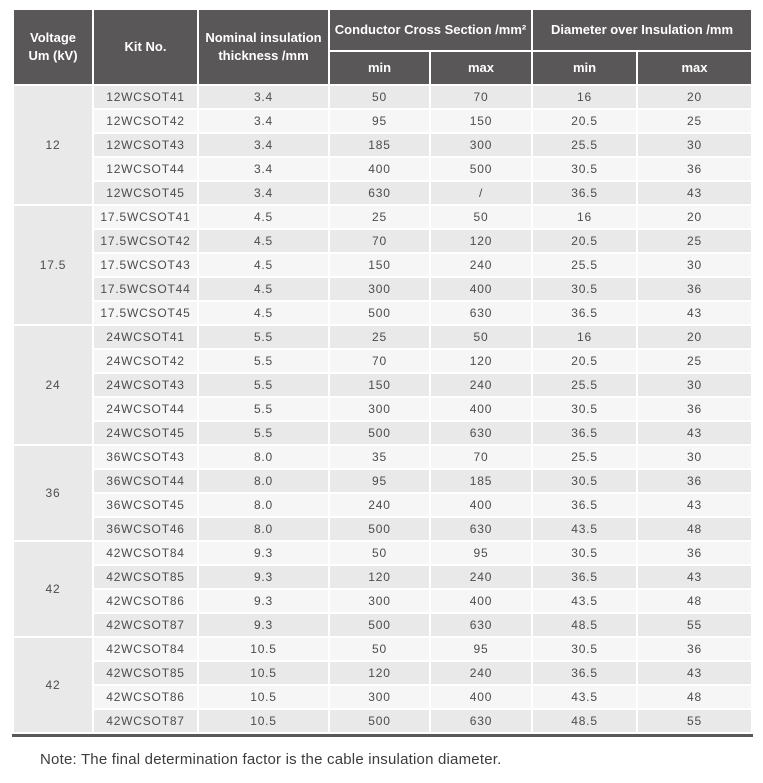  Describe the element at coordinates (695, 721) in the screenshot. I see `doi-max-cell: 55` at that location.